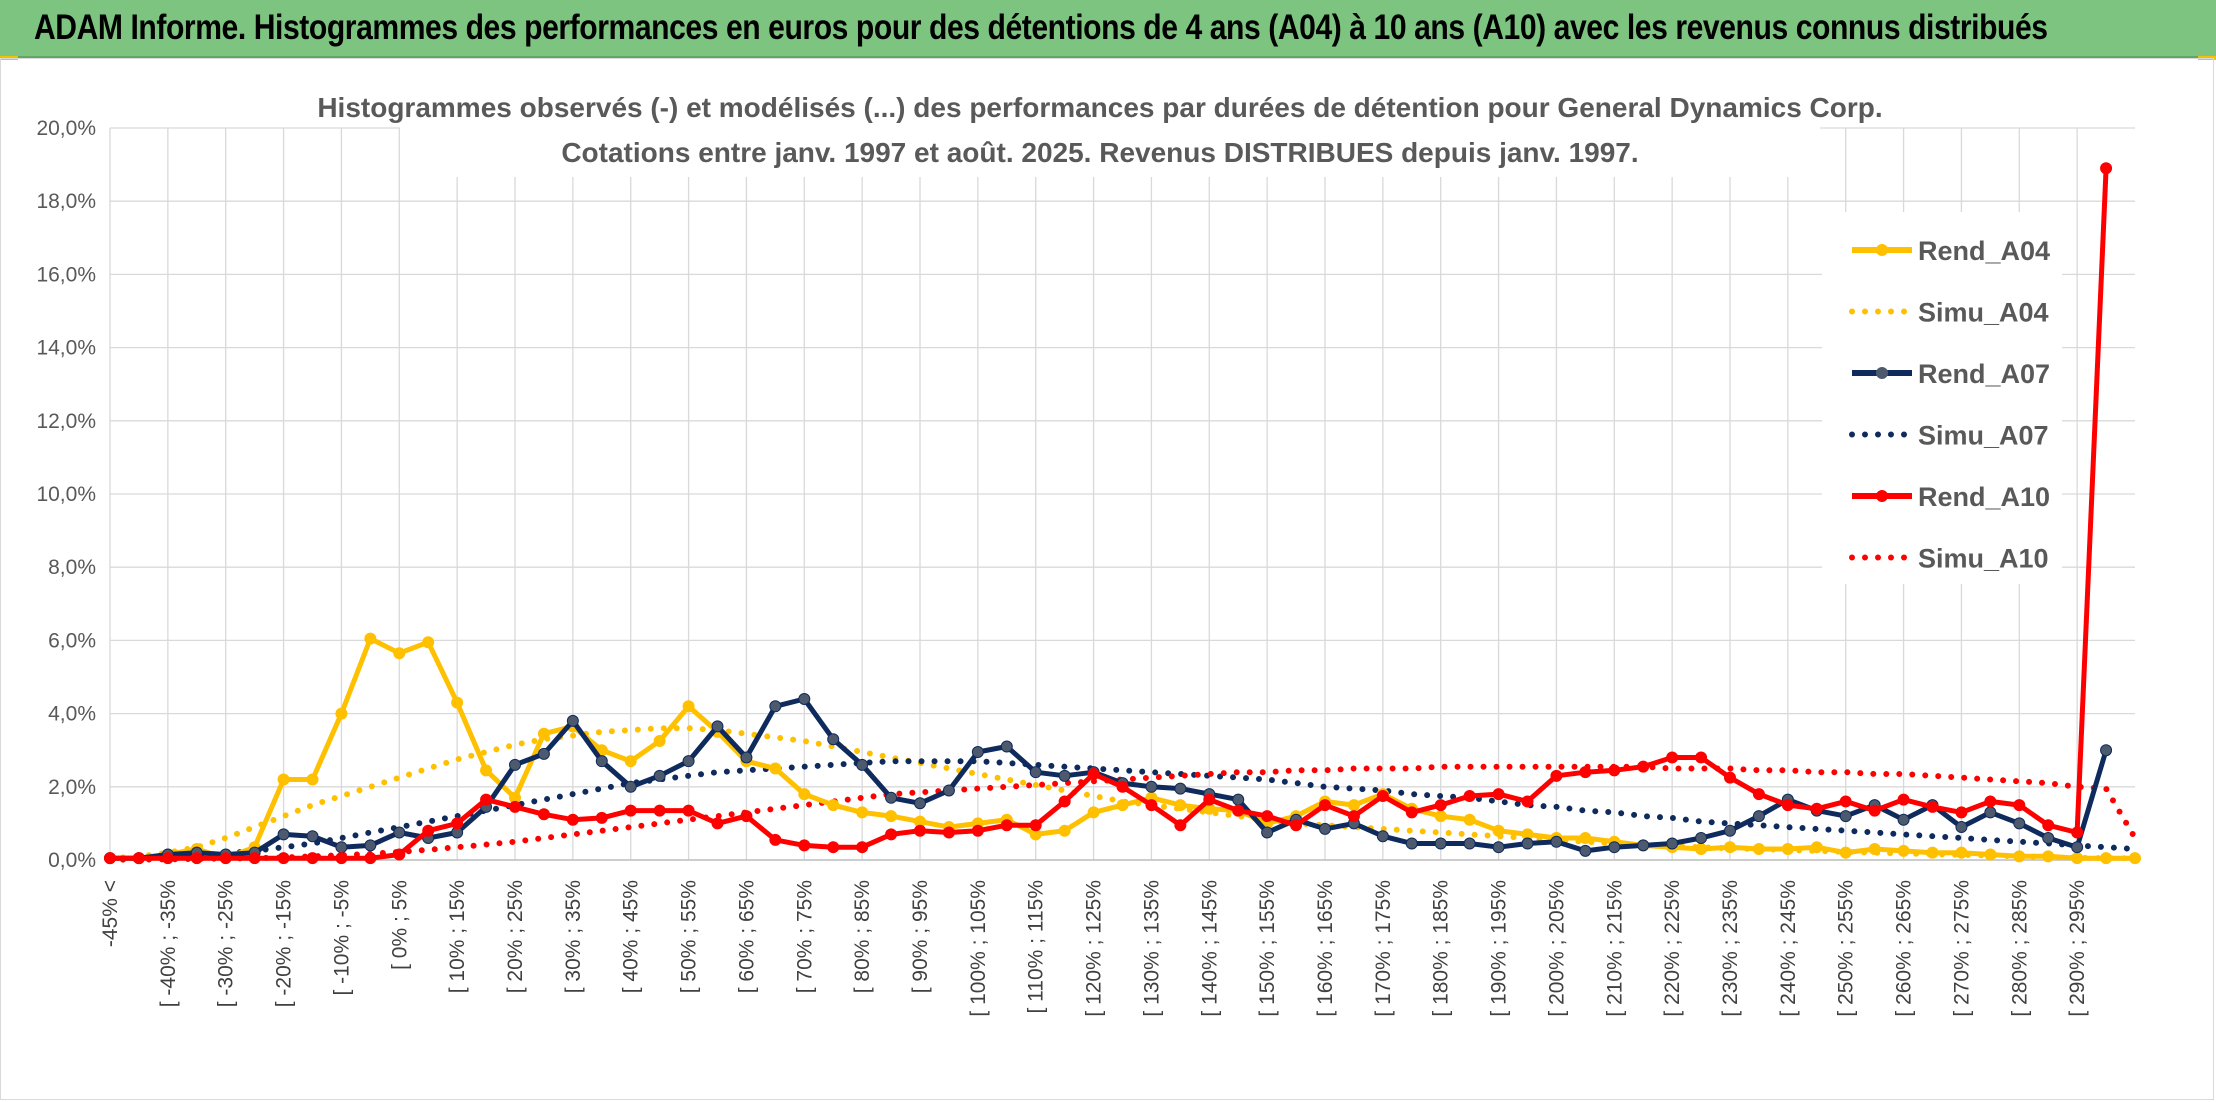  Describe the element at coordinates (66, 128) in the screenshot. I see `y-tick-label: 20,0%` at that location.